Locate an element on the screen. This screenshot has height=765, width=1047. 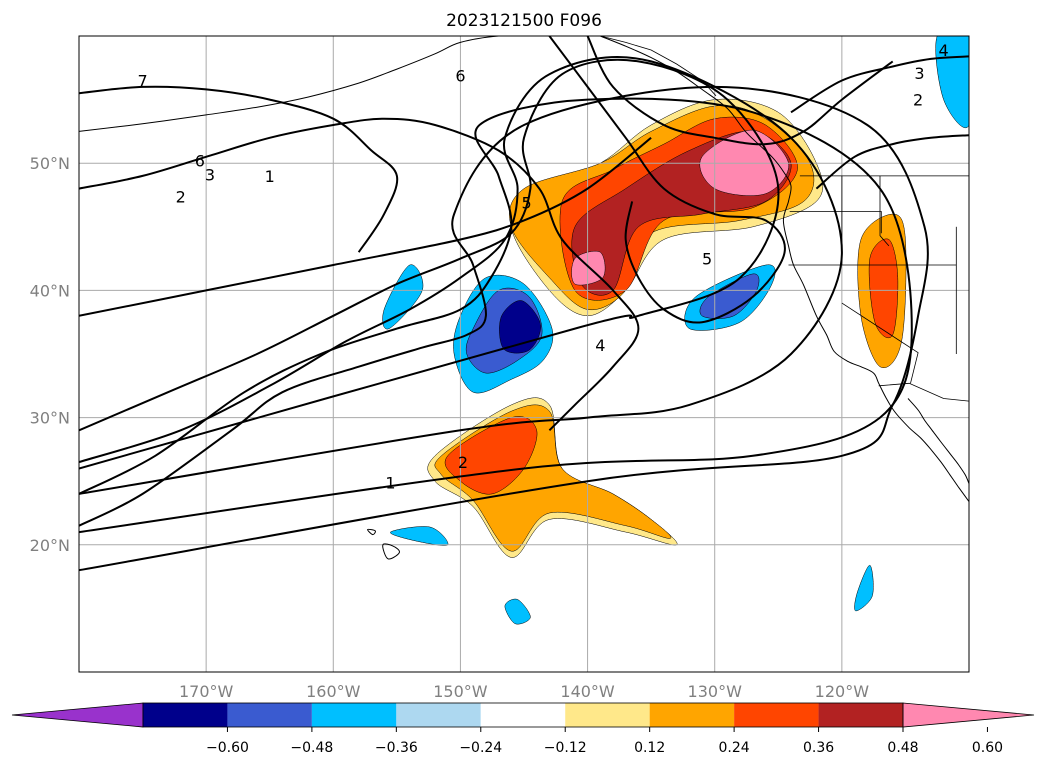
latitude-tick-label: 30°N is located at coordinates (50, 418).